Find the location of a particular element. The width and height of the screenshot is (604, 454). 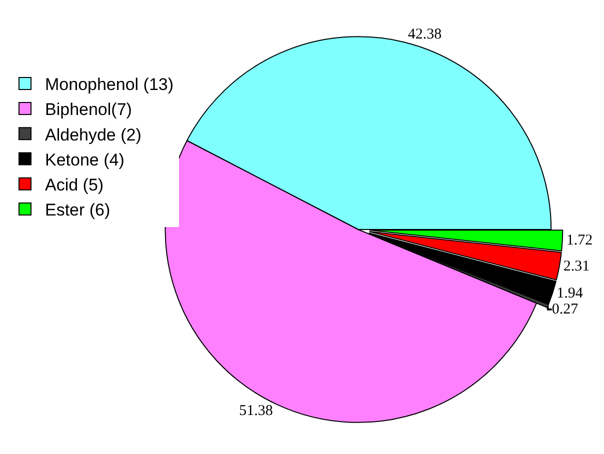

legend-label: Biphenol(7) is located at coordinates (88, 110).